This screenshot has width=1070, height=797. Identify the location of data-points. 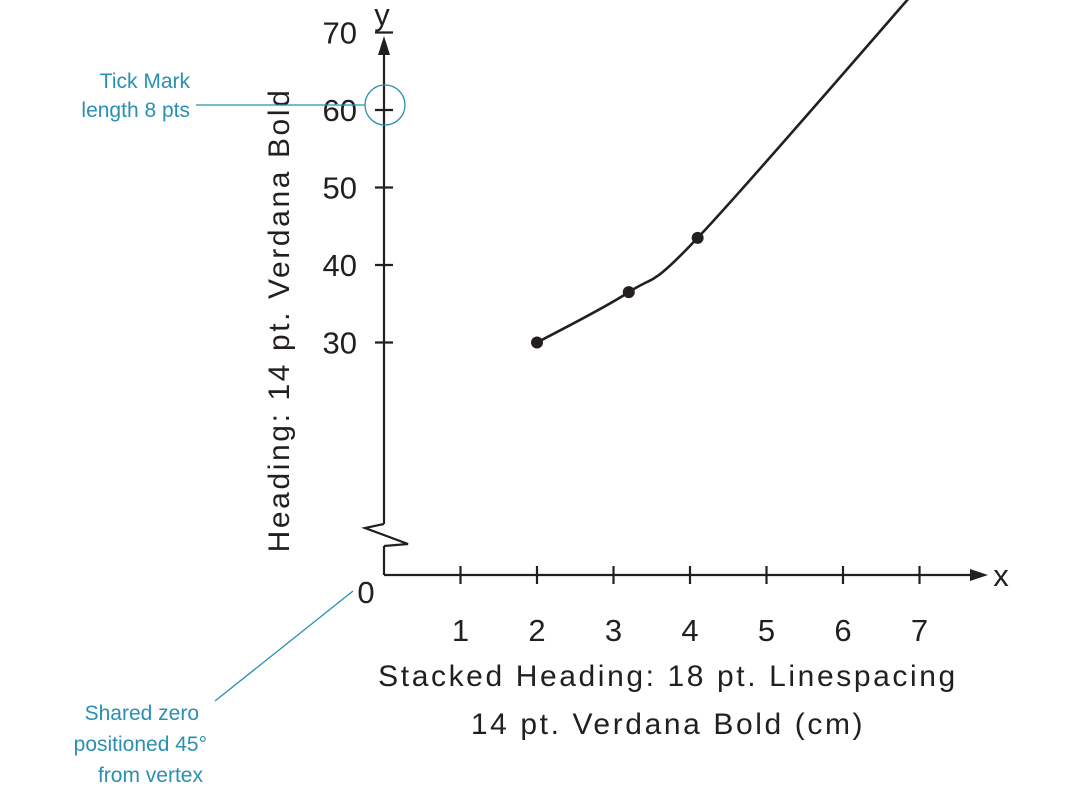
(617, 290).